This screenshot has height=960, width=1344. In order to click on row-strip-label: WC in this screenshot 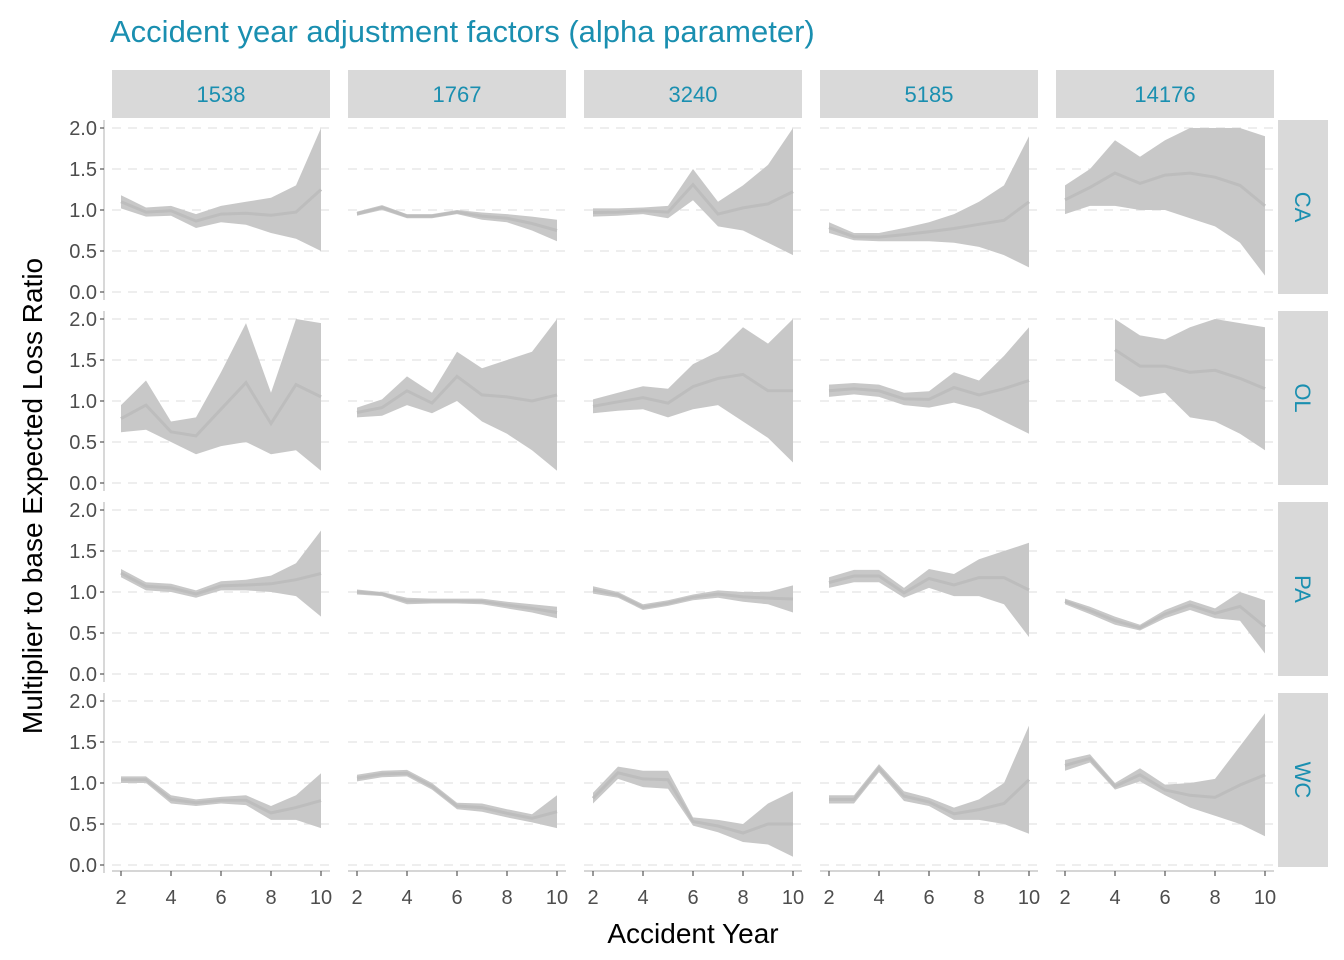, I will do `click(1302, 780)`.